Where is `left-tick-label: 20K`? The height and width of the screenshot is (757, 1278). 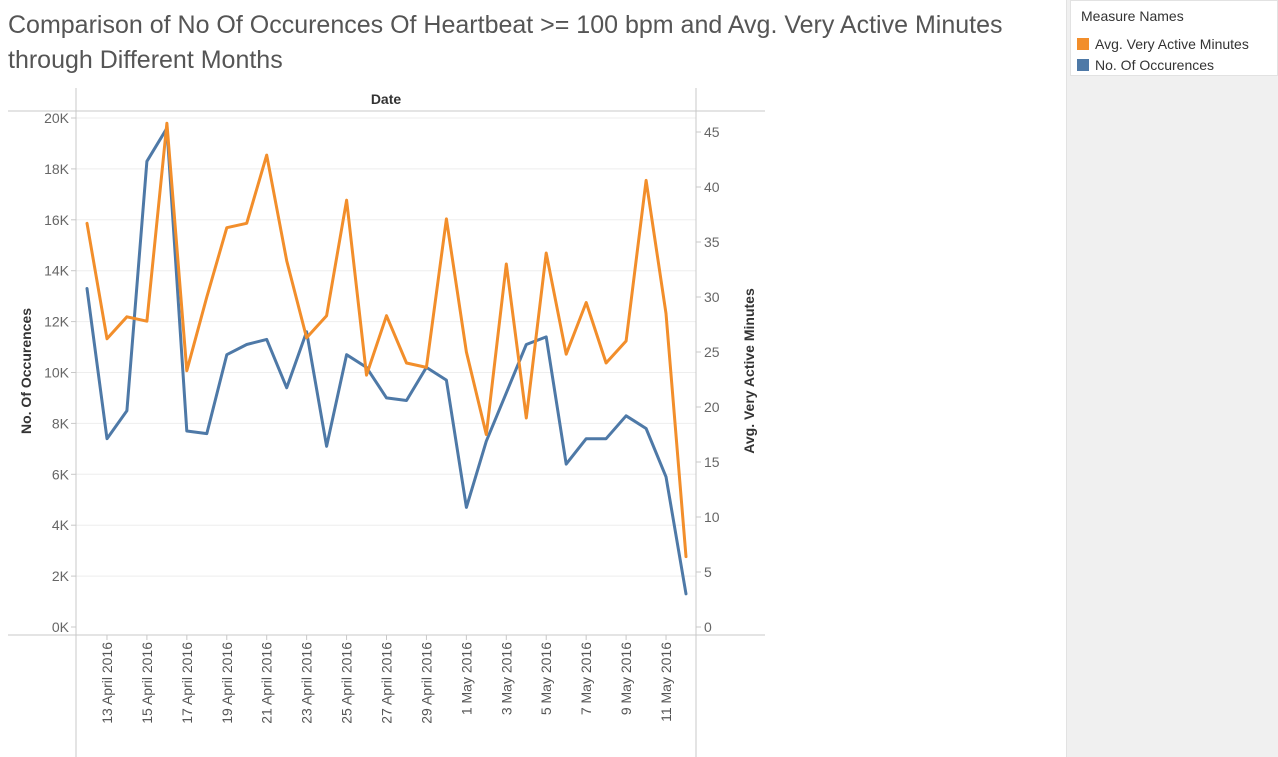
left-tick-label: 20K is located at coordinates (57, 118).